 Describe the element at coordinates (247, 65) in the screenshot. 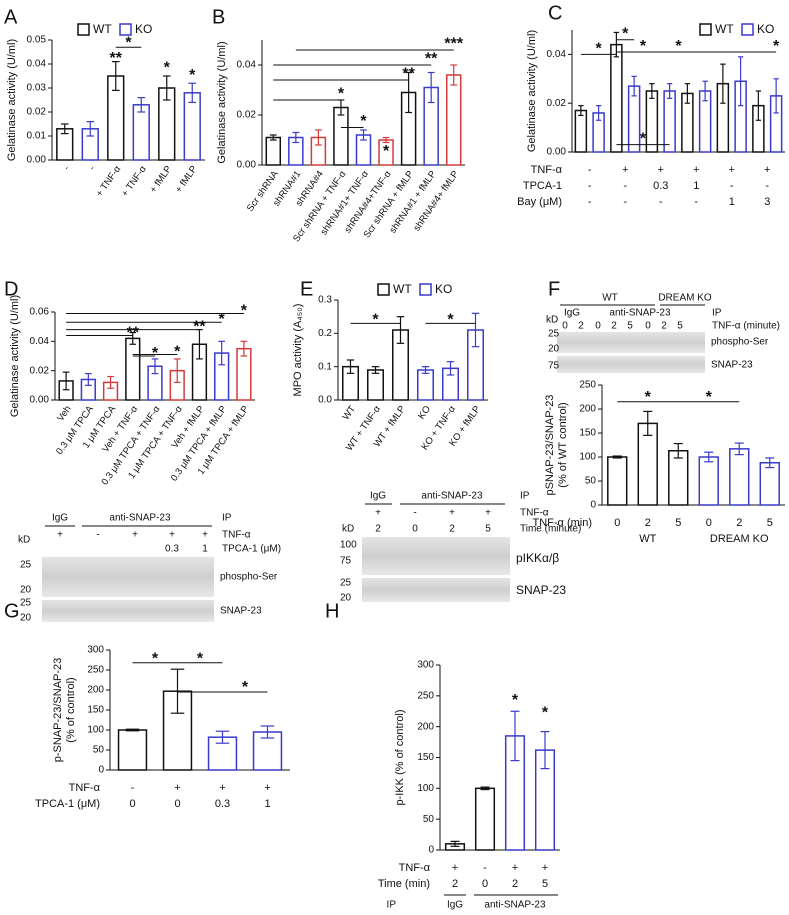

I see `y-tick-label: 0.04` at that location.